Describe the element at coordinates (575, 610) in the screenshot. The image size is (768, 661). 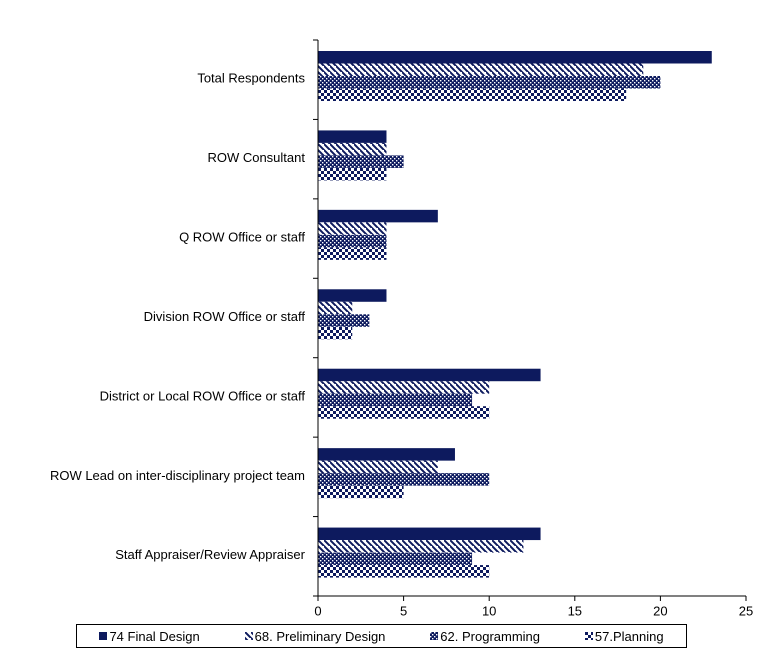
I see `x-tick-label: 15` at that location.